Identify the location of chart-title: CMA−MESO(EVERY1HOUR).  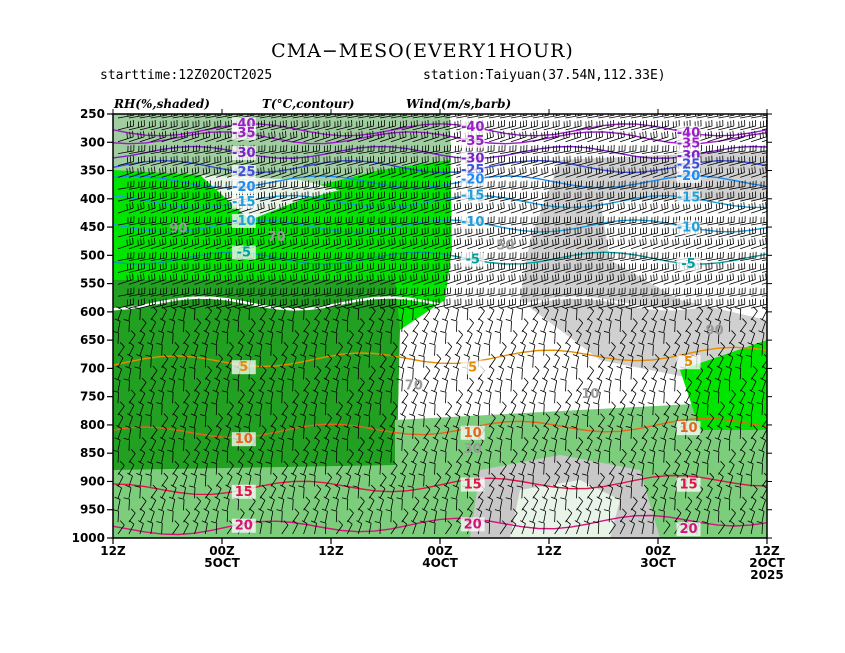
(422, 51).